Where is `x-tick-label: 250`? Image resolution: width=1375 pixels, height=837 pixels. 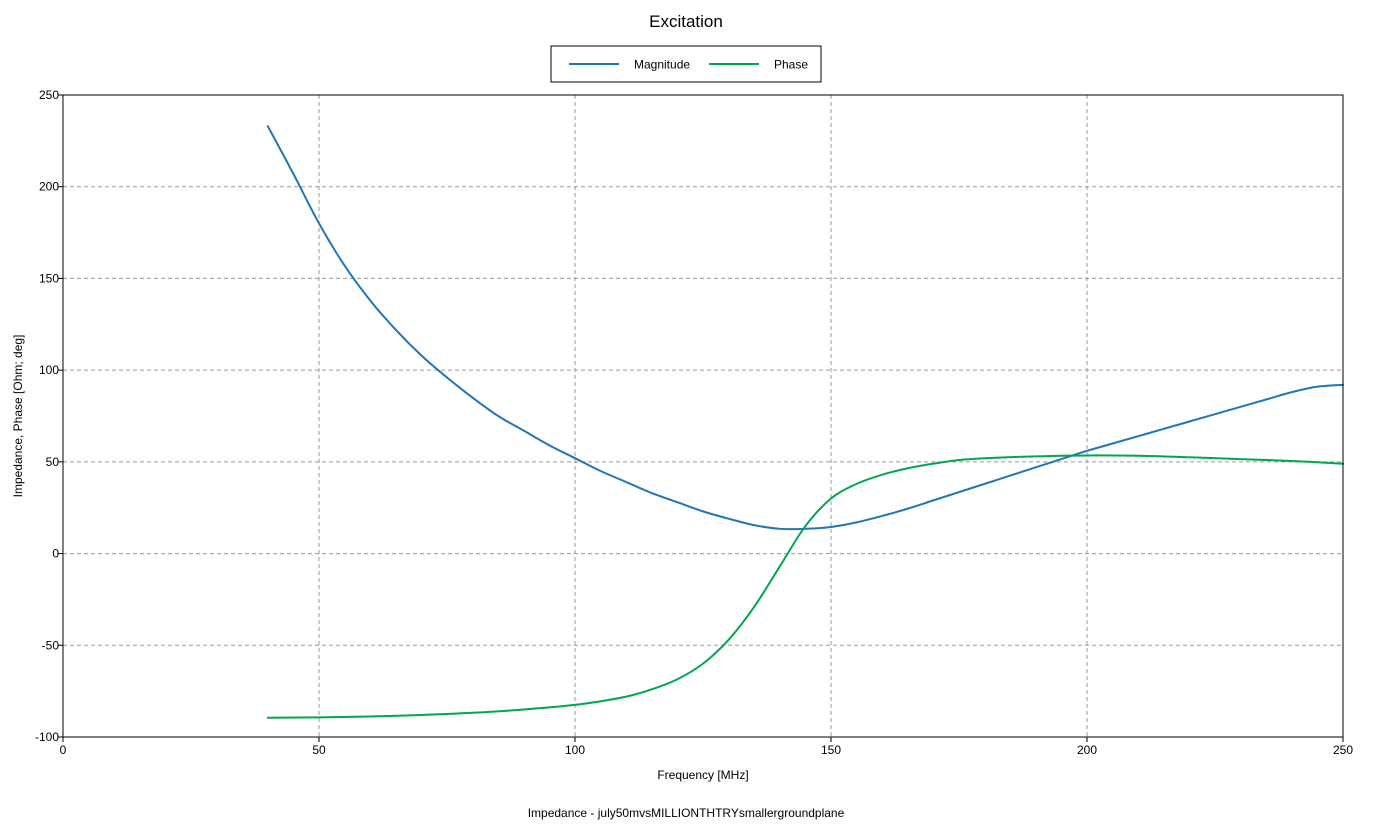 x-tick-label: 250 is located at coordinates (1343, 750).